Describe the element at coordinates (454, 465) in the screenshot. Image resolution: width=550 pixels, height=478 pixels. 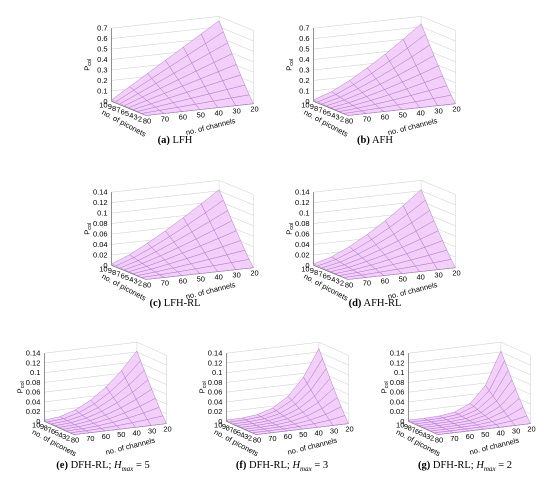
I see `caption-g-title: DFH-RL;` at that location.